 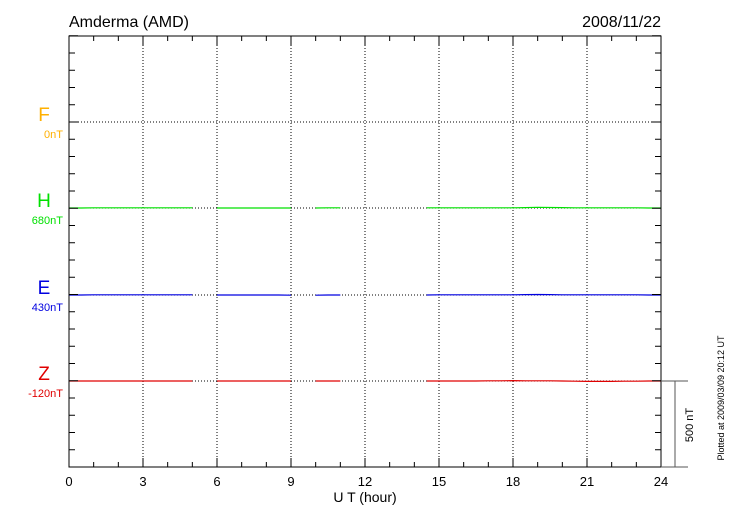 What do you see at coordinates (661, 481) in the screenshot?
I see `x-tick-label: 24` at bounding box center [661, 481].